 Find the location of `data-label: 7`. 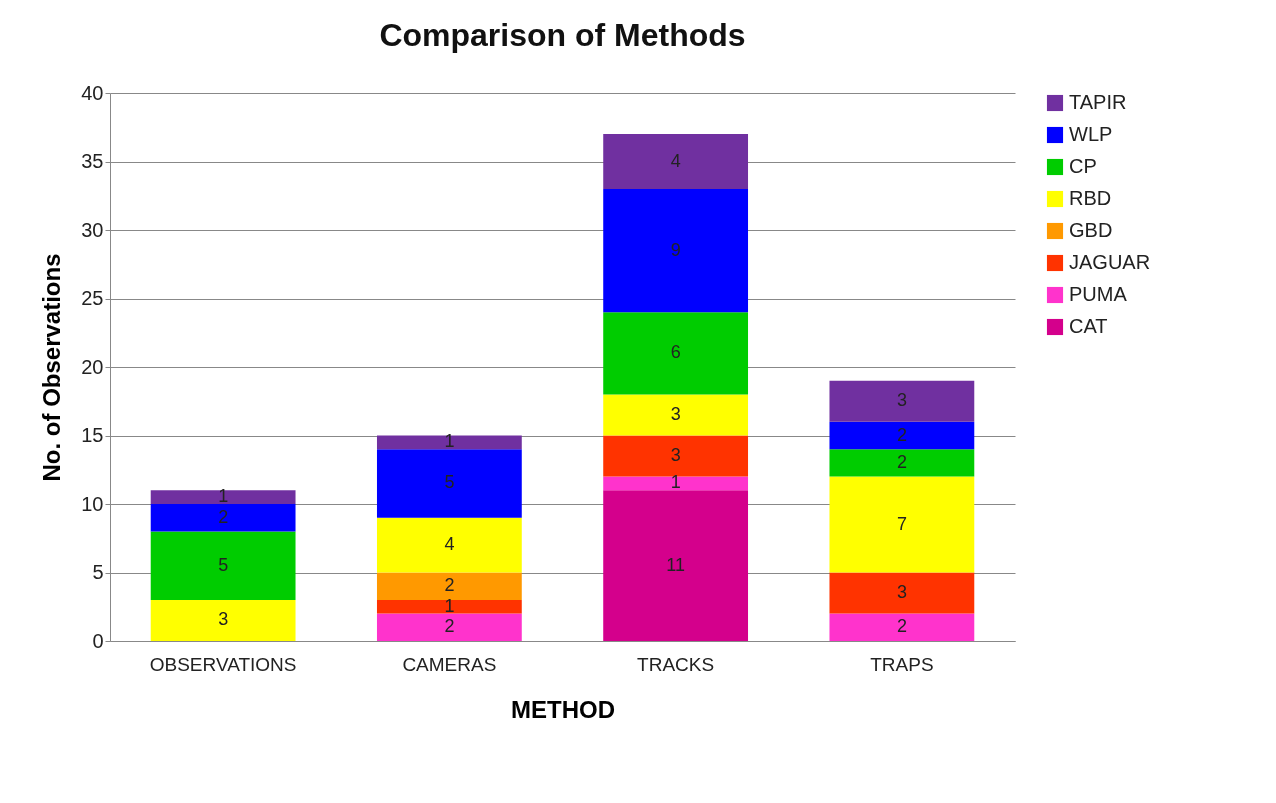

data-label: 7 is located at coordinates (901, 523).